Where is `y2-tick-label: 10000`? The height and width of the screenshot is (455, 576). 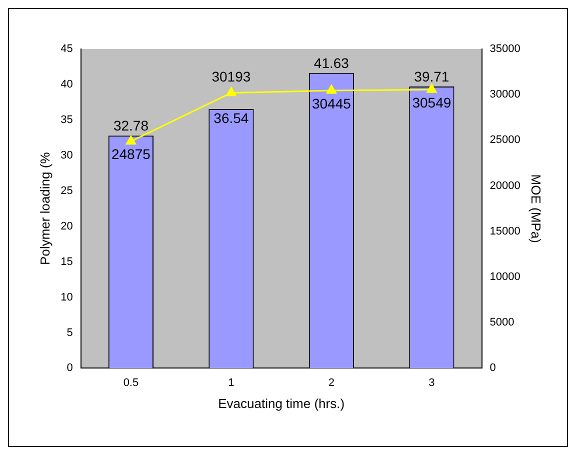 y2-tick-label: 10000 is located at coordinates (505, 277).